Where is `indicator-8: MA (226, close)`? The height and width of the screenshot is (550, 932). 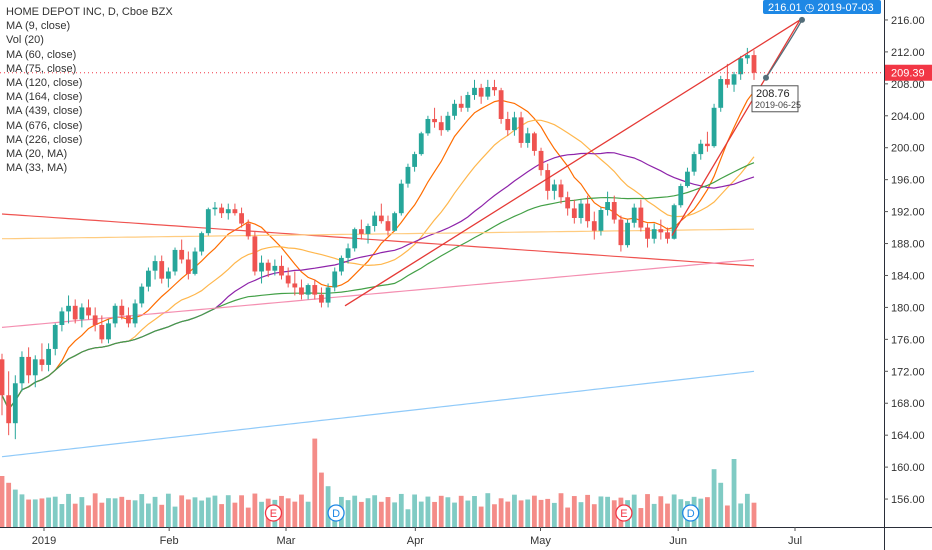
indicator-8: MA (226, close) is located at coordinates (44, 139).